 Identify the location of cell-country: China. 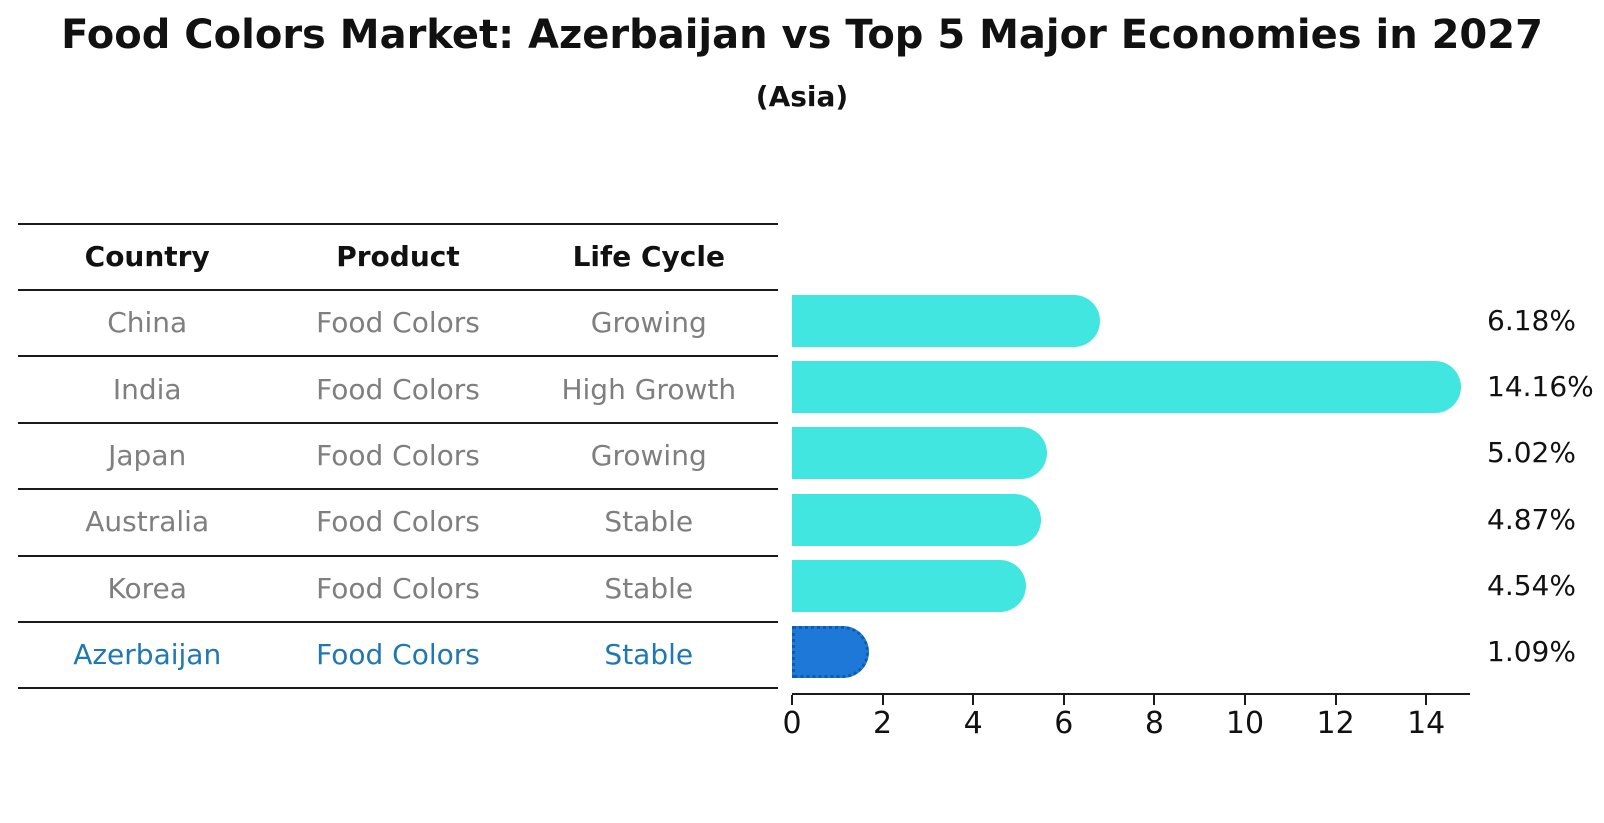
(147, 323).